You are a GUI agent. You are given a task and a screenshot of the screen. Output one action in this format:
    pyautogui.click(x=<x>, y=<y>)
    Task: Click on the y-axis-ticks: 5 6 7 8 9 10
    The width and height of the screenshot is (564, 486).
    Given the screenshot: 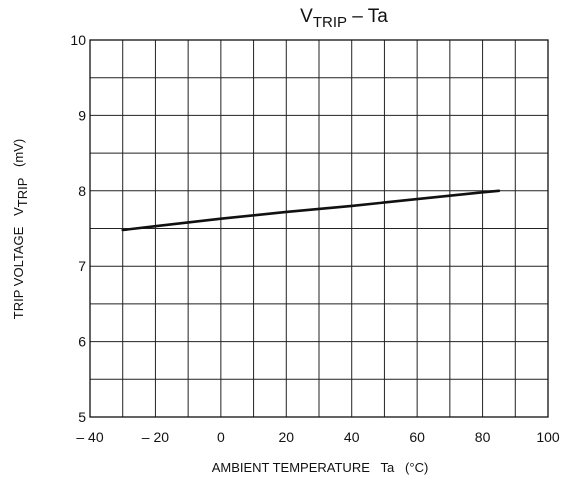 What is the action you would take?
    pyautogui.click(x=78, y=228)
    